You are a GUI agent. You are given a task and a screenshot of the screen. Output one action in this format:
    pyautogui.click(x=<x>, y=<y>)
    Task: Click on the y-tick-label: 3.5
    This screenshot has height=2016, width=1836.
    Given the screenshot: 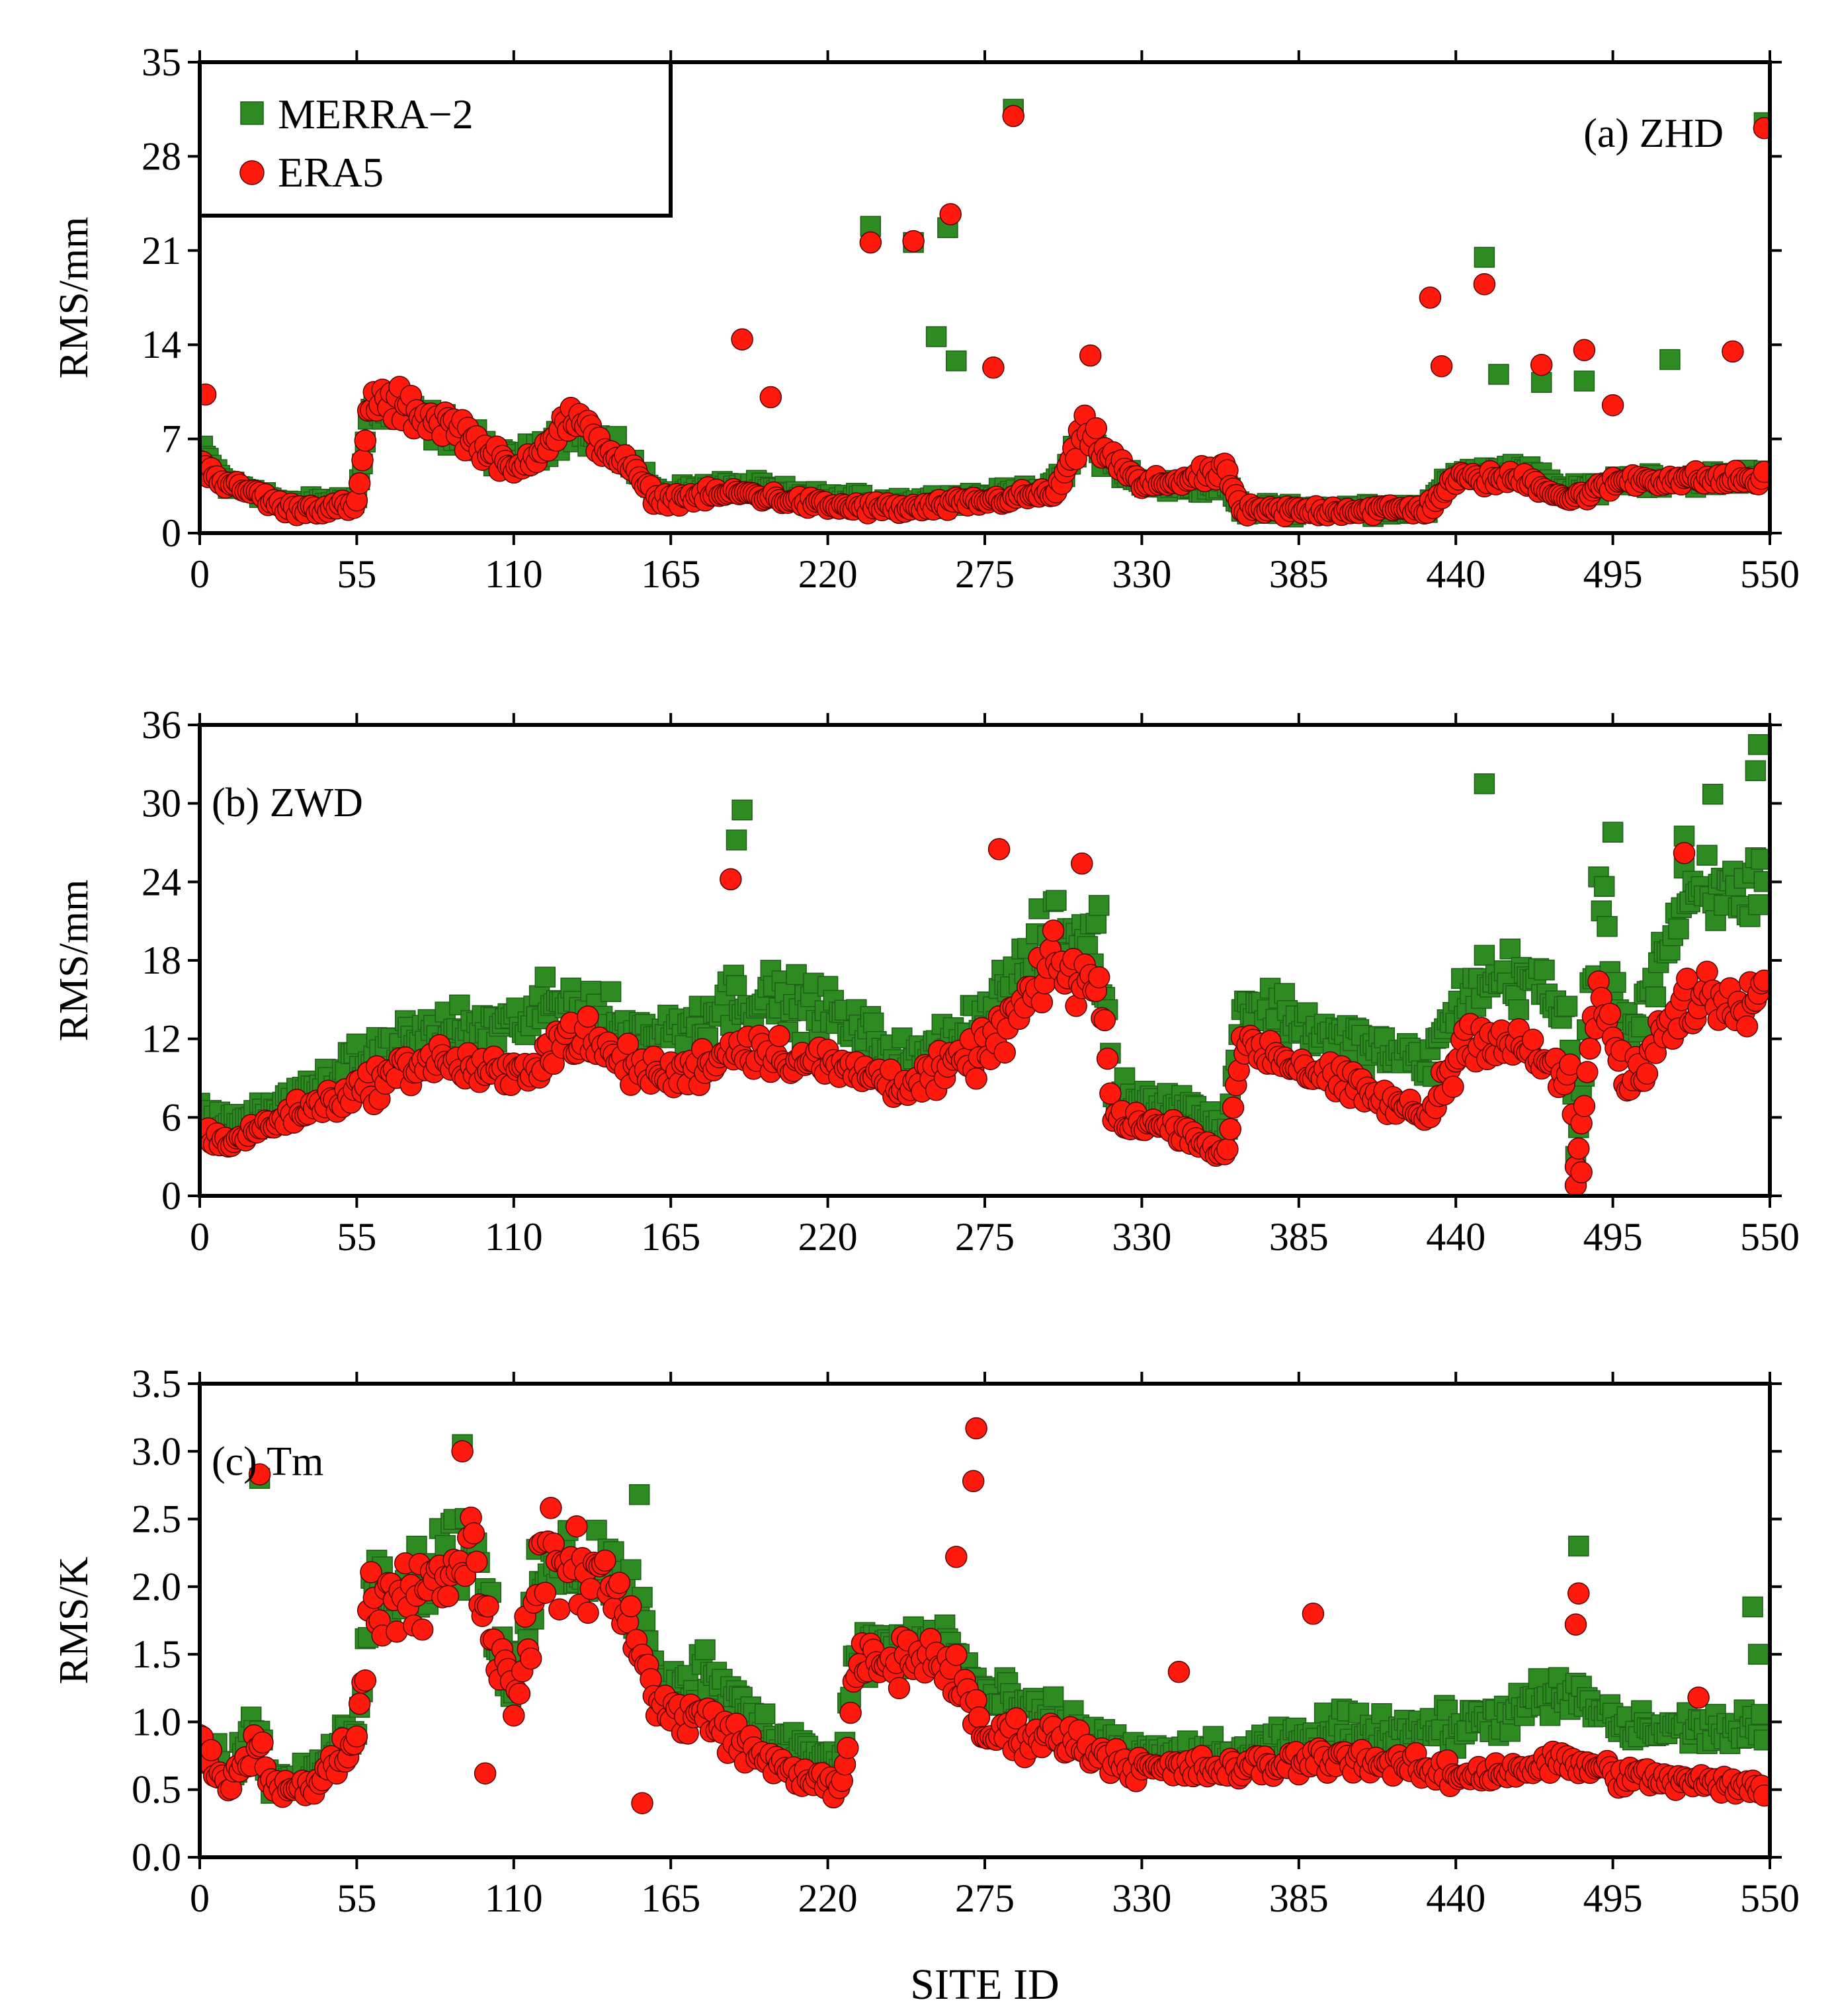 What is the action you would take?
    pyautogui.click(x=157, y=1384)
    